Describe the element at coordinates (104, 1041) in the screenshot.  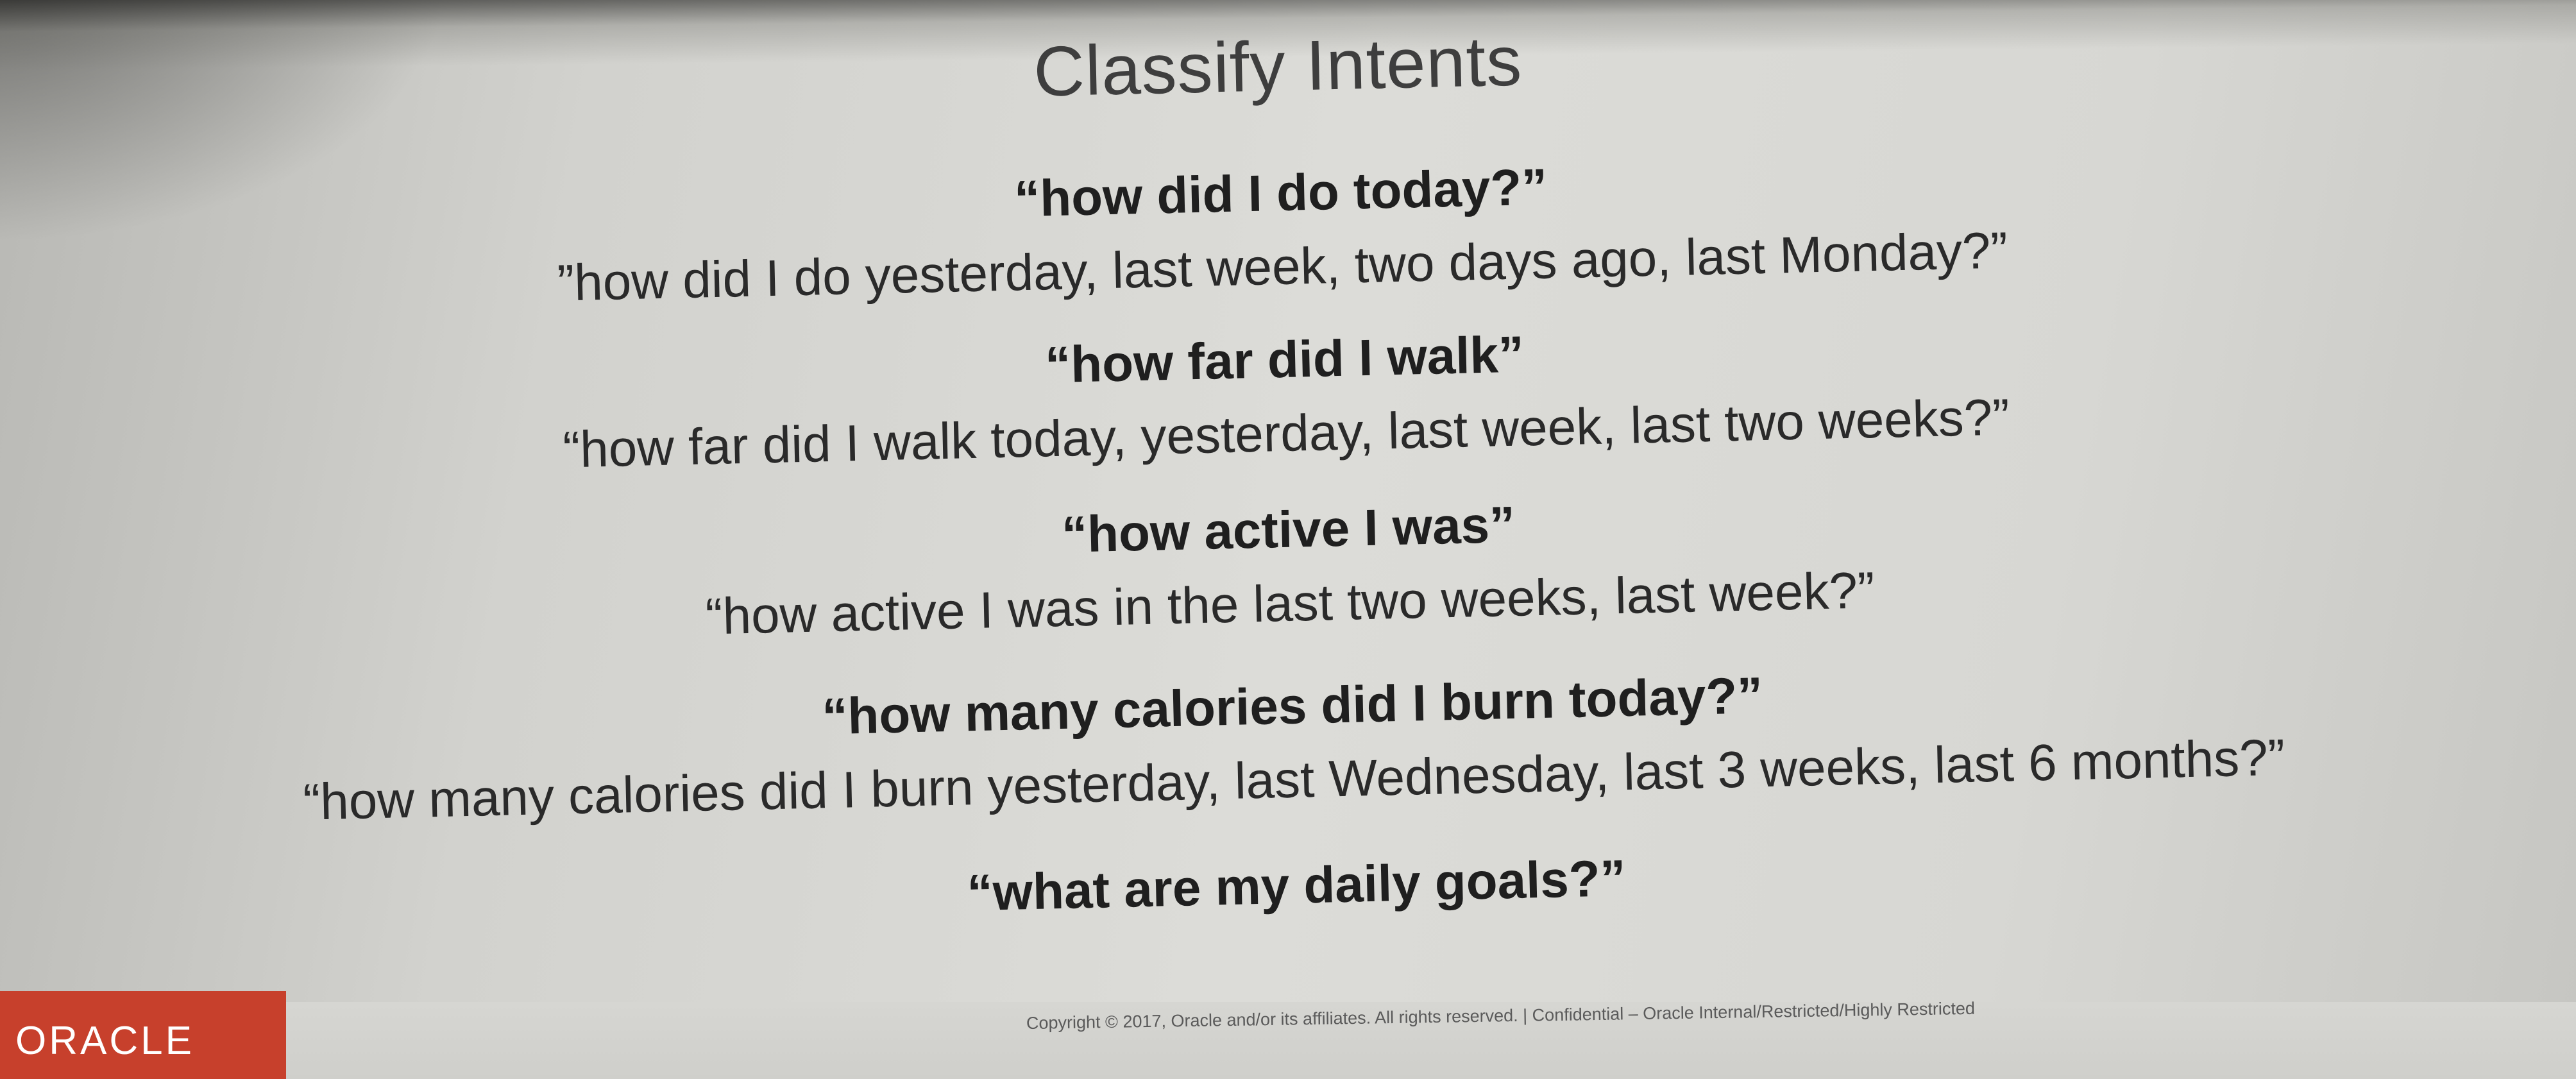
I see `oracle-logo: ORACLE` at that location.